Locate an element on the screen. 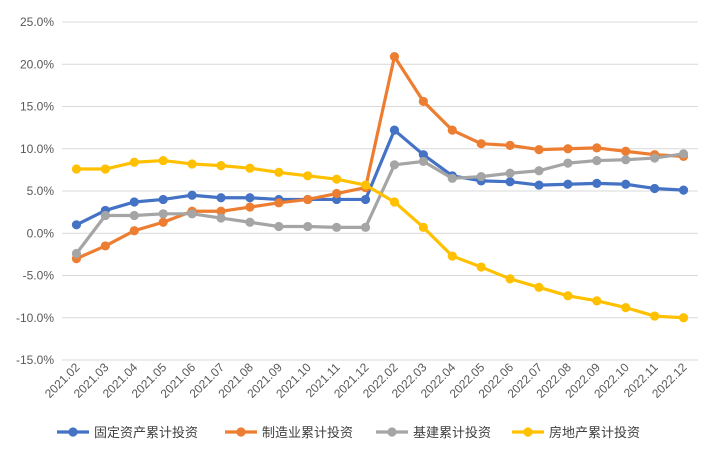 This screenshot has height=457, width=720. legend: 固定资产累计投资 制造业累计投资 基建累计投资 房地产累计投资 is located at coordinates (348, 433).